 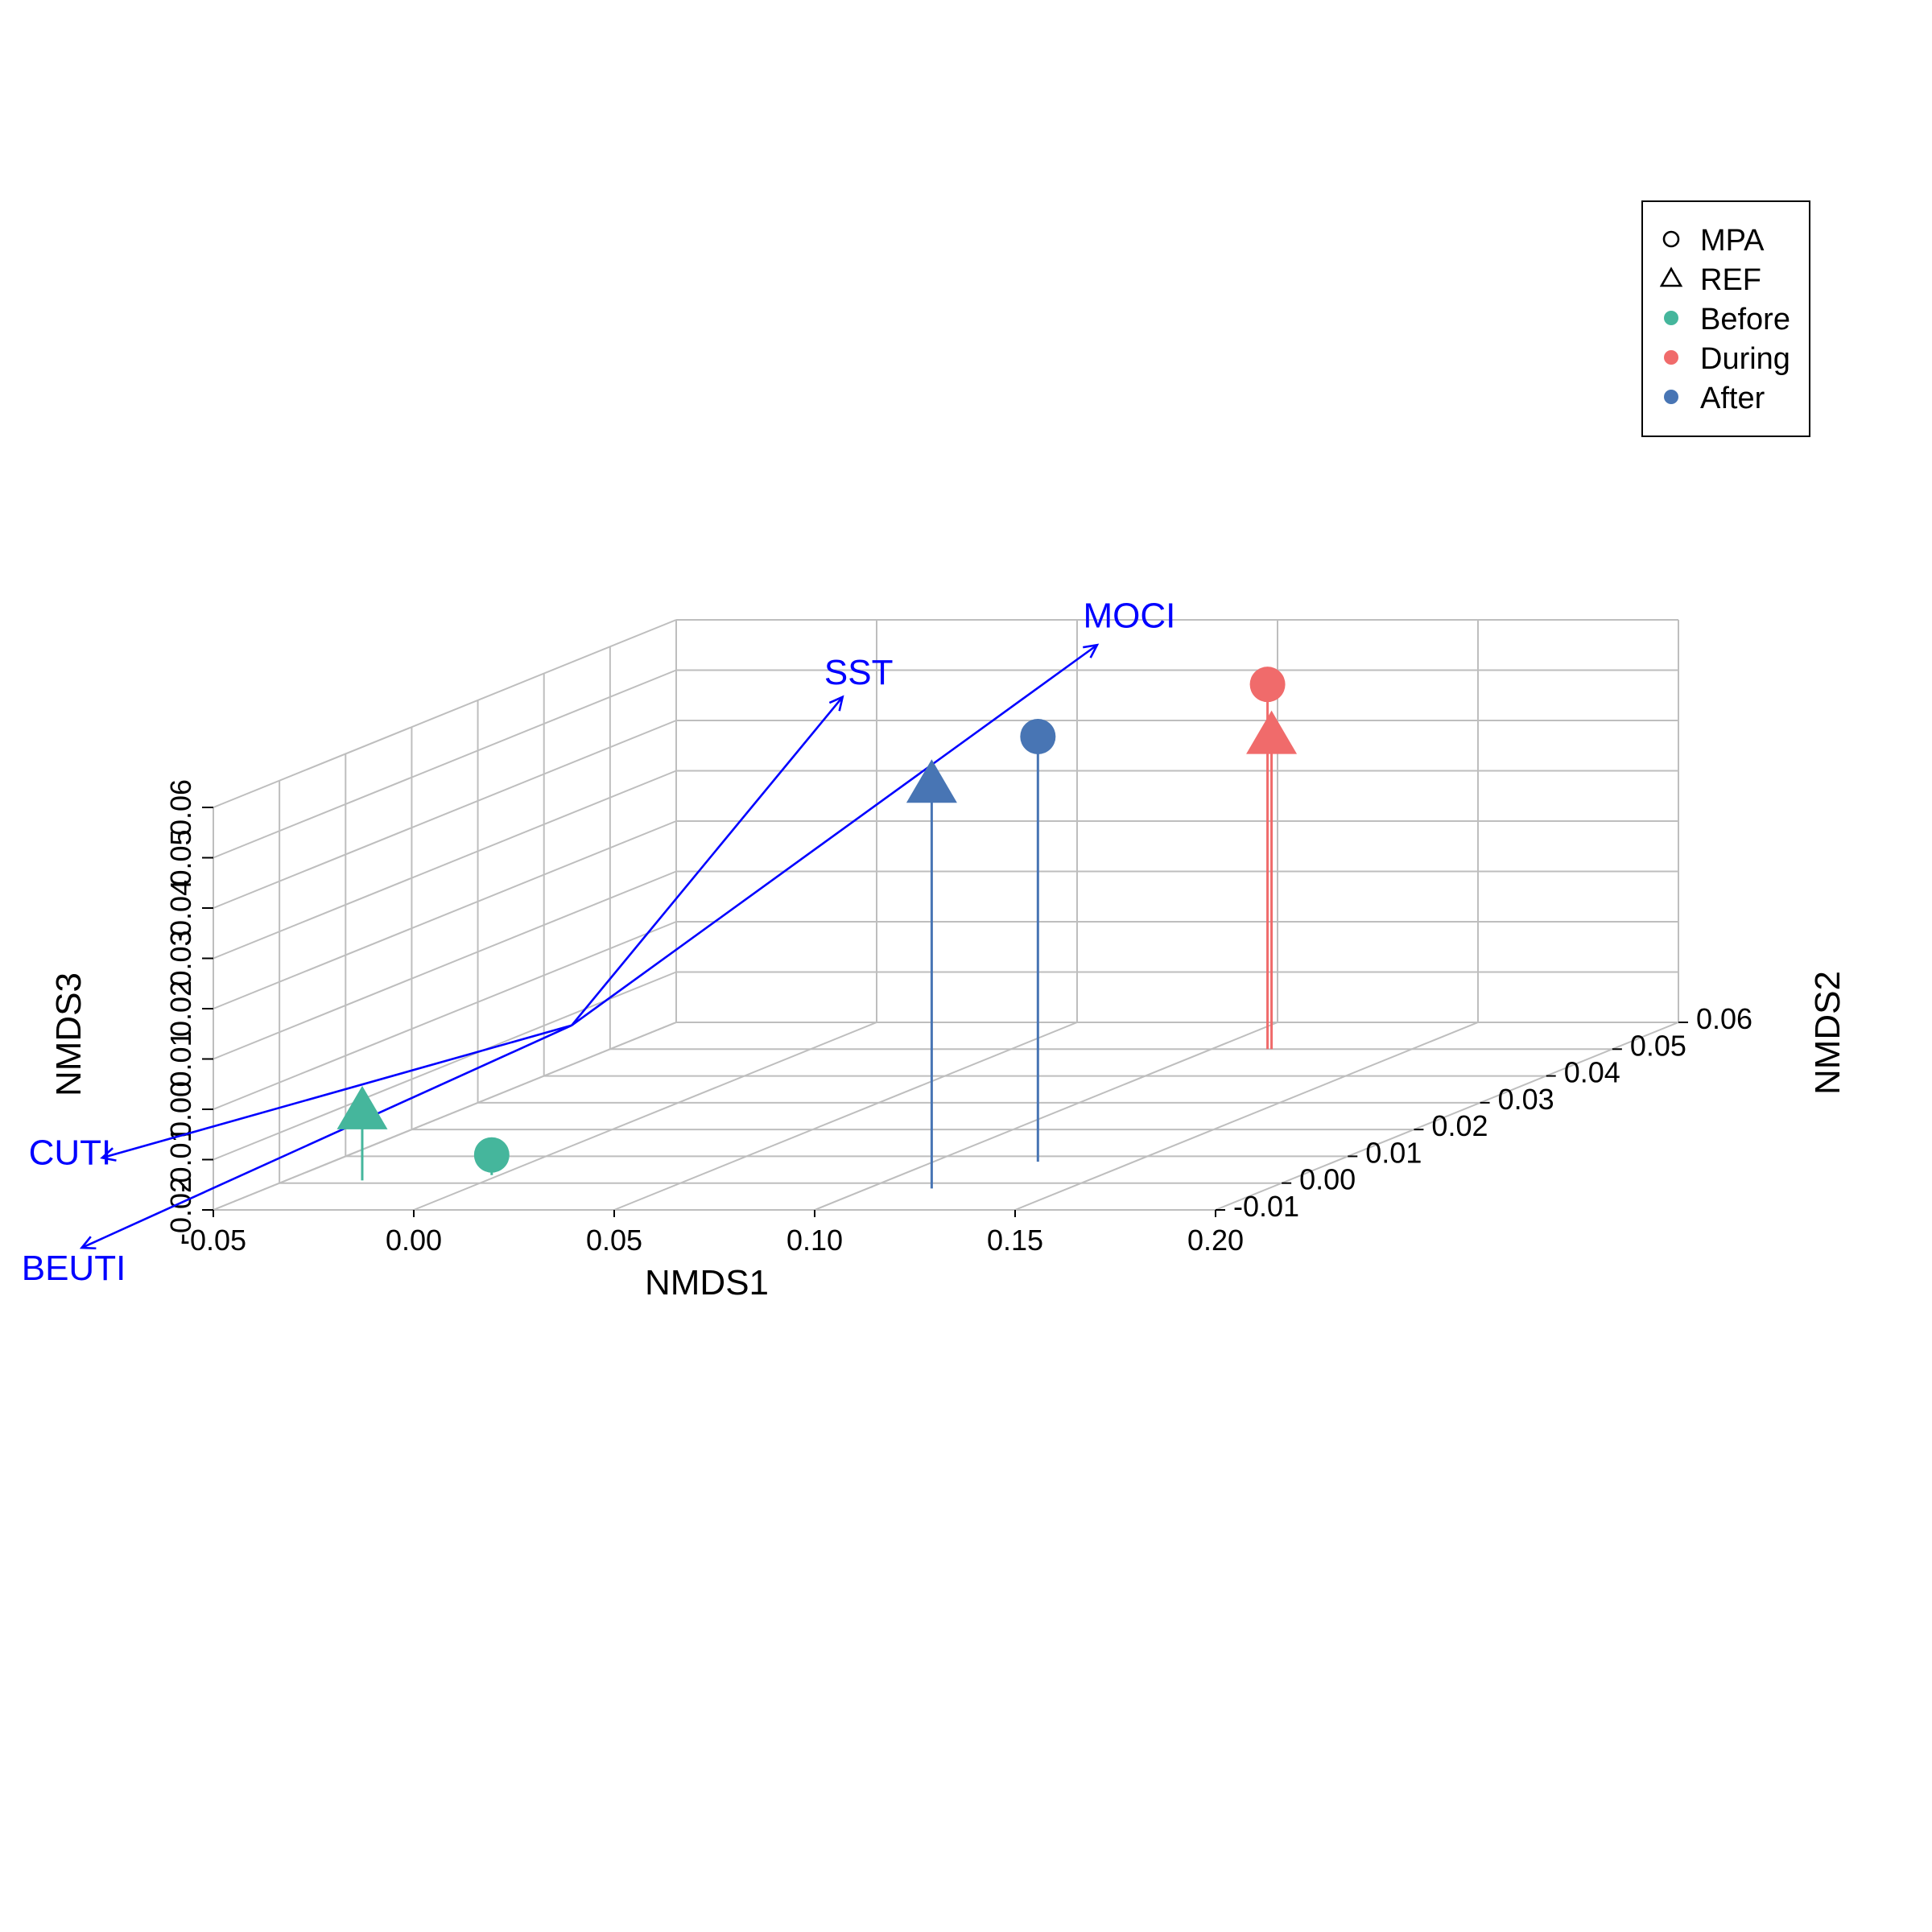 I want to click on legend-label: MPA, so click(x=1732, y=241).